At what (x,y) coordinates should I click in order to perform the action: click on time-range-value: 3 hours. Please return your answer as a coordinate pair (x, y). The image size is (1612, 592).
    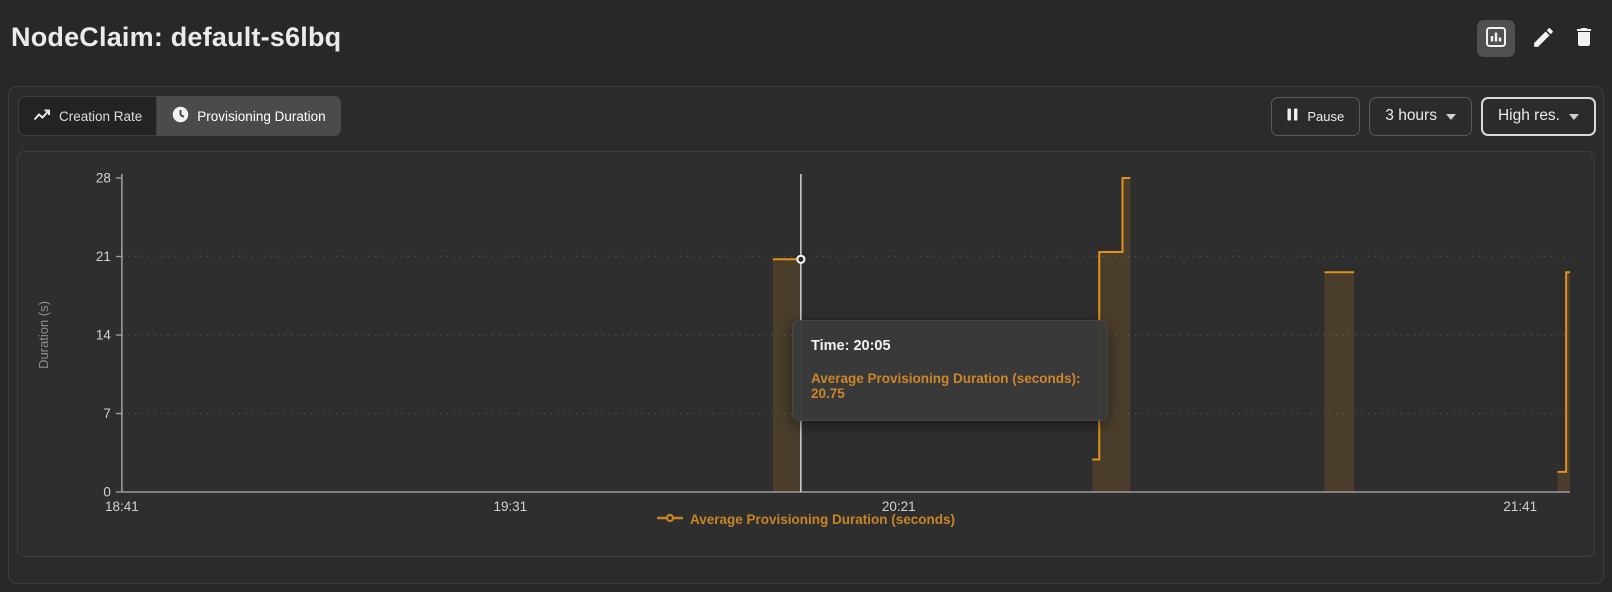
    Looking at the image, I should click on (1411, 115).